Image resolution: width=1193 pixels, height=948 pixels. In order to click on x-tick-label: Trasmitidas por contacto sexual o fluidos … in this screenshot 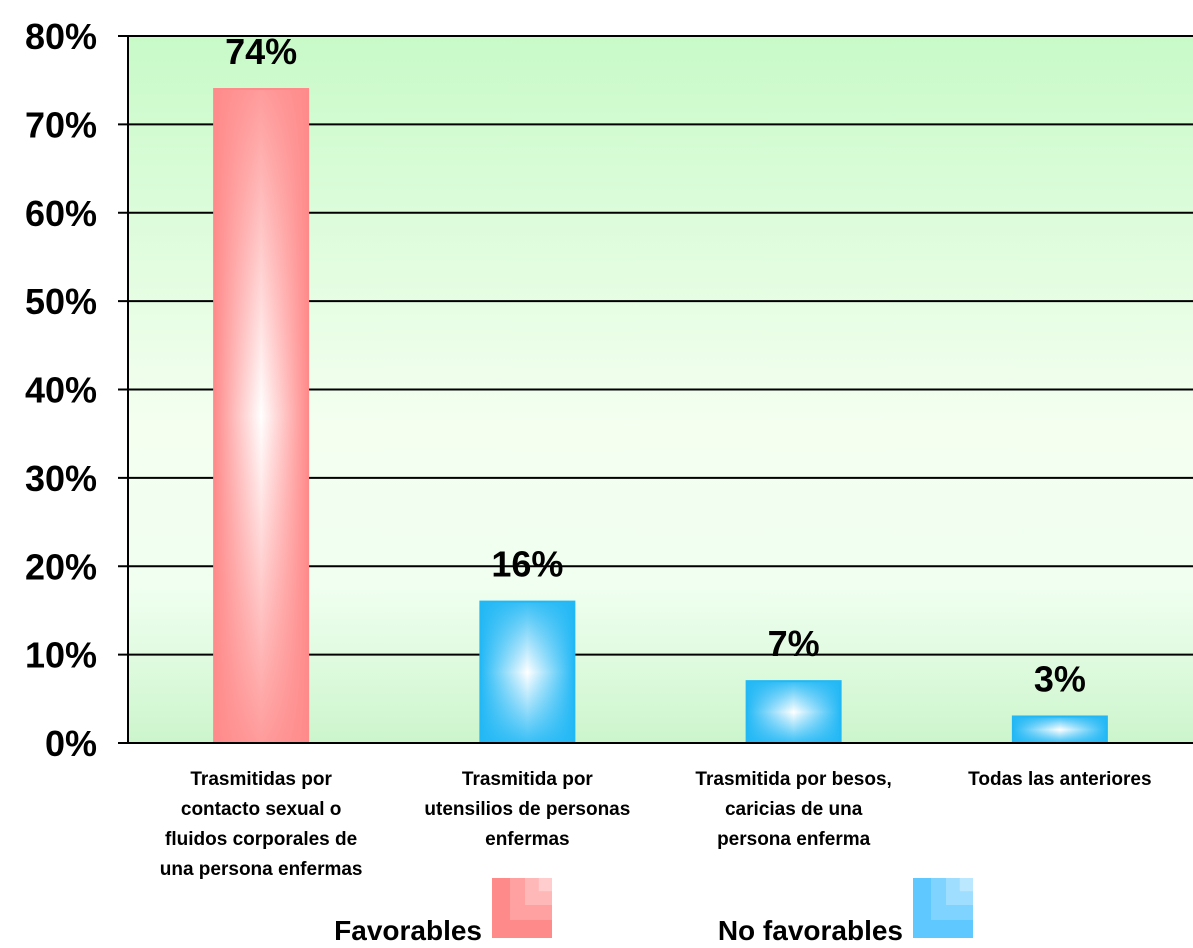, I will do `click(261, 824)`.